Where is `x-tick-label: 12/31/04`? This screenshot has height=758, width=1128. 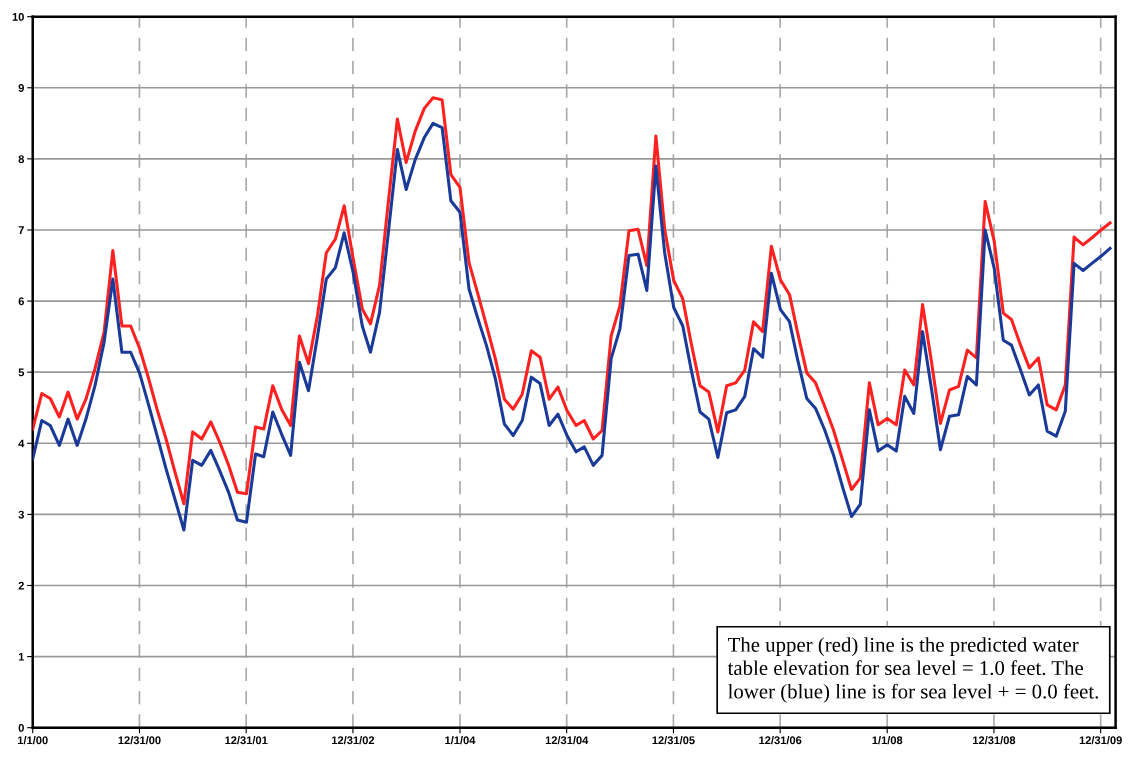
x-tick-label: 12/31/04 is located at coordinates (567, 740).